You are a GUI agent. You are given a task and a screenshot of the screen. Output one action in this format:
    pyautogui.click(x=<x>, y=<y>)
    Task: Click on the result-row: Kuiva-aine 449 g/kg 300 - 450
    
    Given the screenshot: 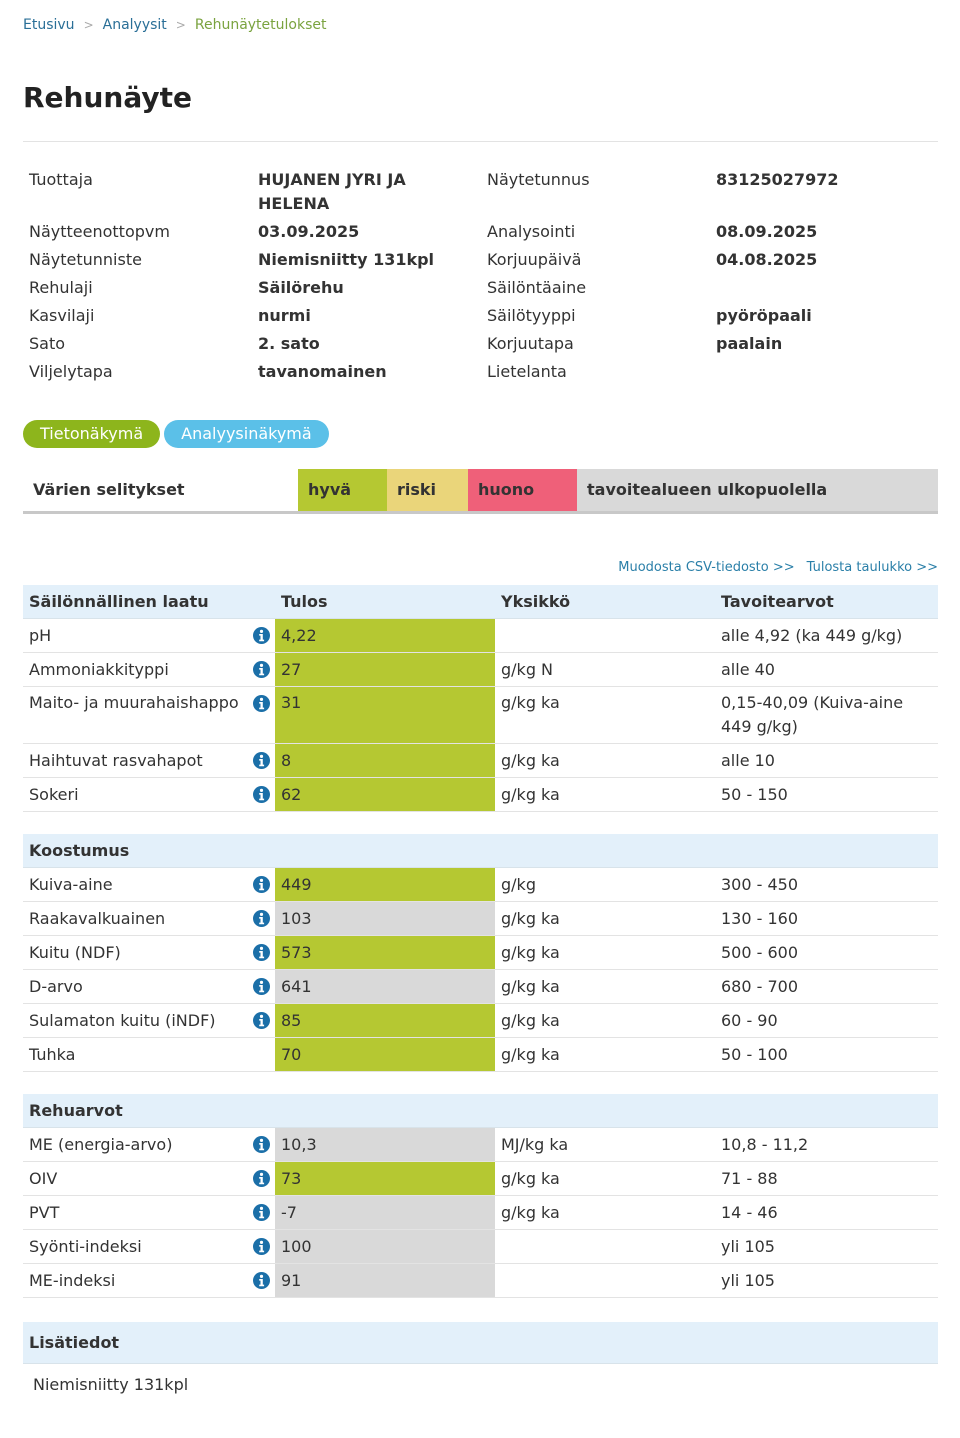 What is the action you would take?
    pyautogui.click(x=480, y=884)
    